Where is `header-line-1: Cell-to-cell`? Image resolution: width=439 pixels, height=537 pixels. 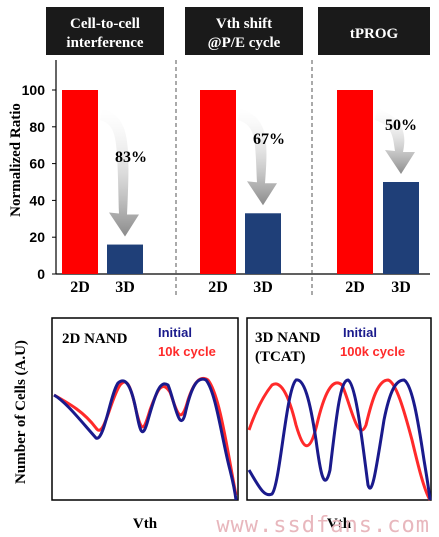
header-line-1: Cell-to-cell is located at coordinates (105, 24).